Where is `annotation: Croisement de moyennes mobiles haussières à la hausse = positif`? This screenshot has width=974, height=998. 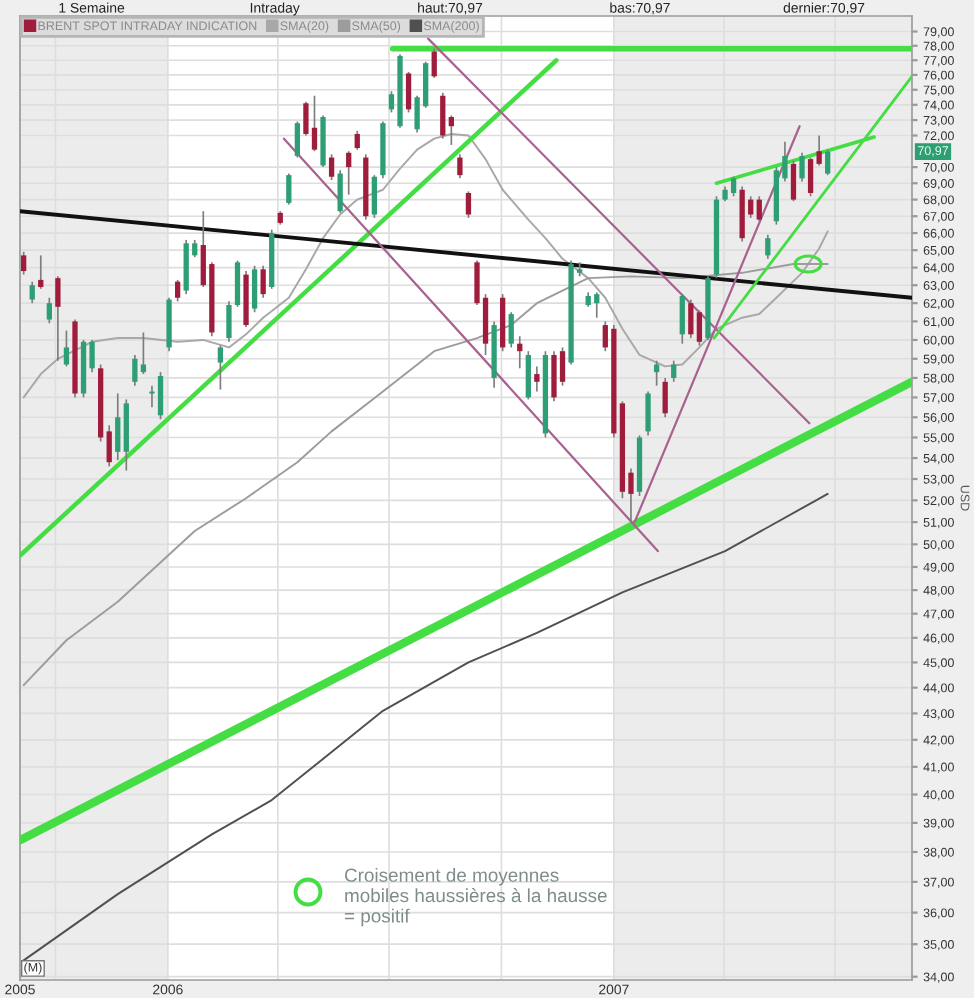
annotation: Croisement de moyennes mobiles haussières à la hausse = positif is located at coordinates (475, 897).